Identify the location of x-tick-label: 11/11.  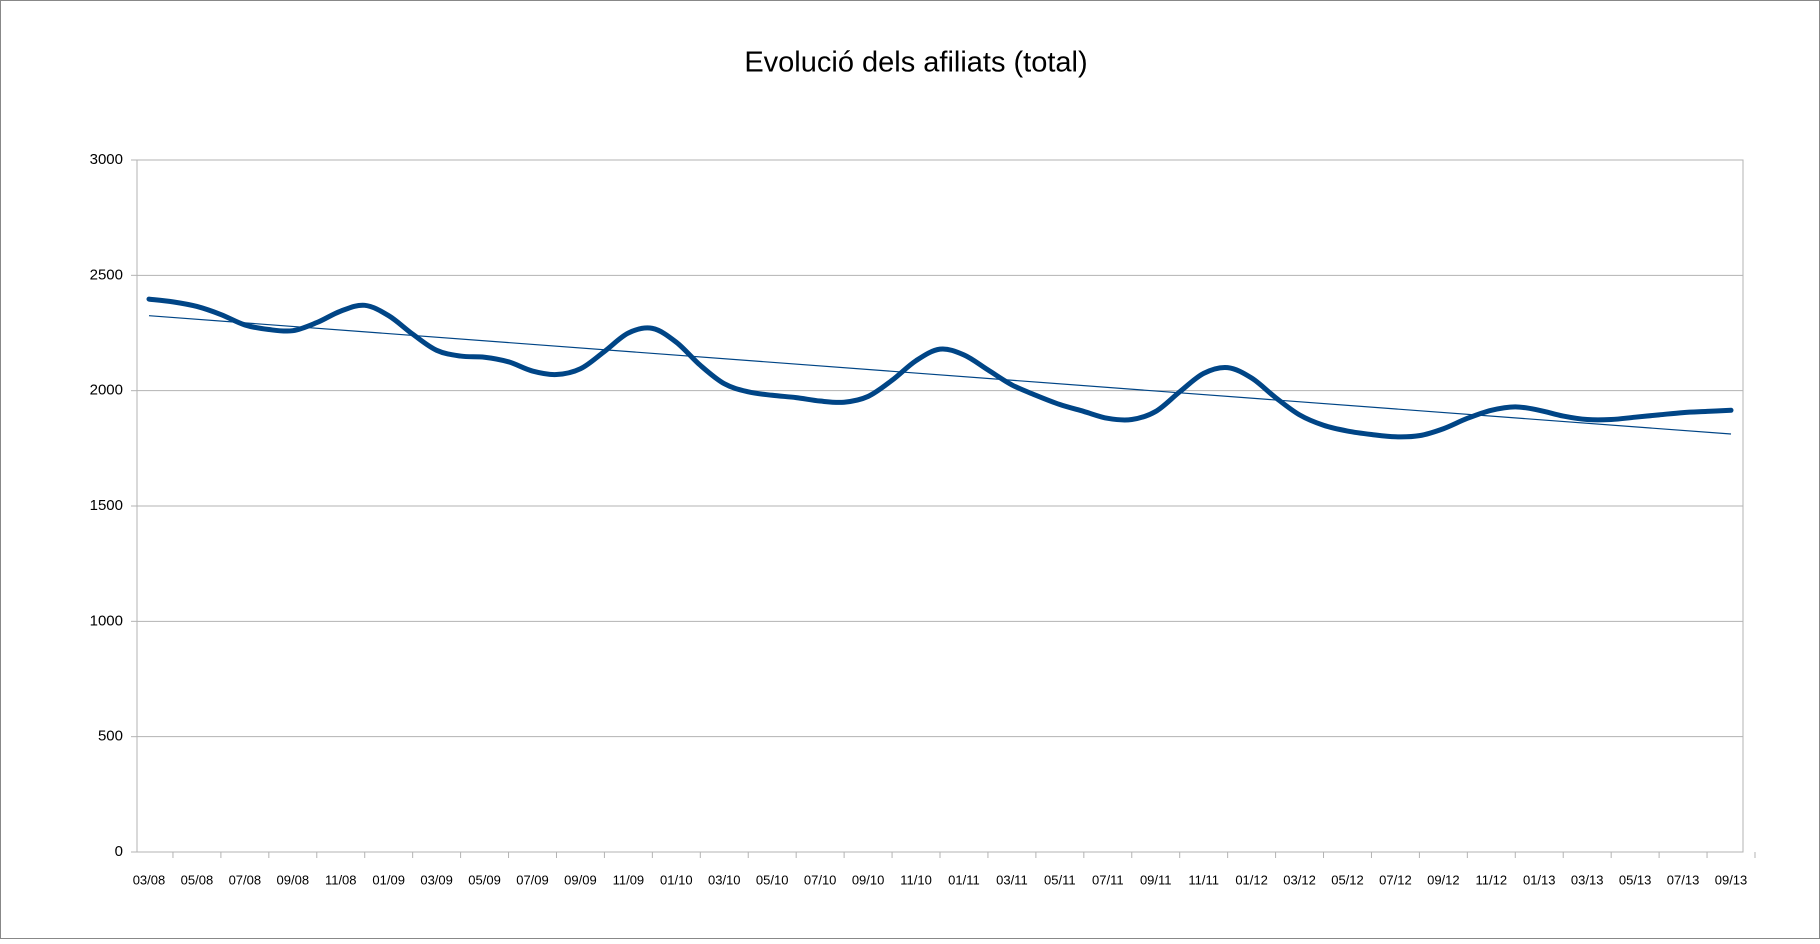
(1203, 879).